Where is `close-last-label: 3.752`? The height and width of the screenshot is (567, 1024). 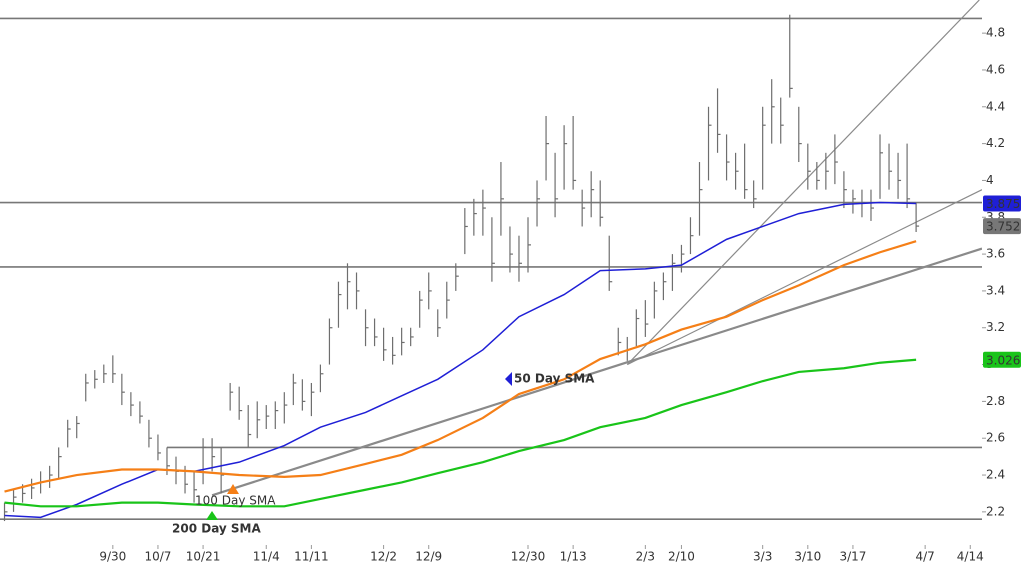
close-last-label: 3.752 is located at coordinates (1003, 227).